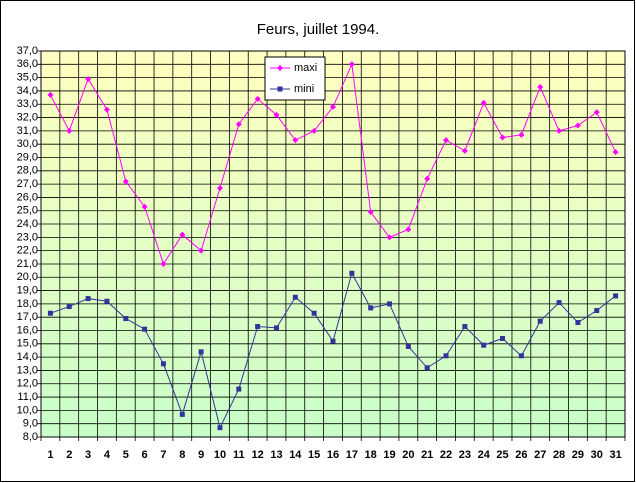  I want to click on legend-label: mini, so click(304, 89).